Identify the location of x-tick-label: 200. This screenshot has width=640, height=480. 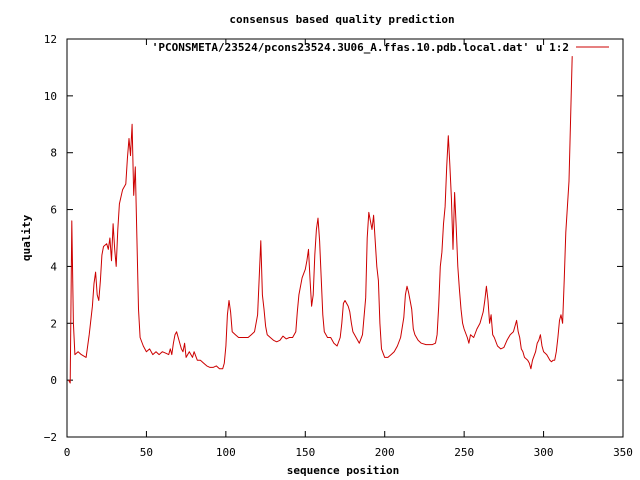
(385, 452).